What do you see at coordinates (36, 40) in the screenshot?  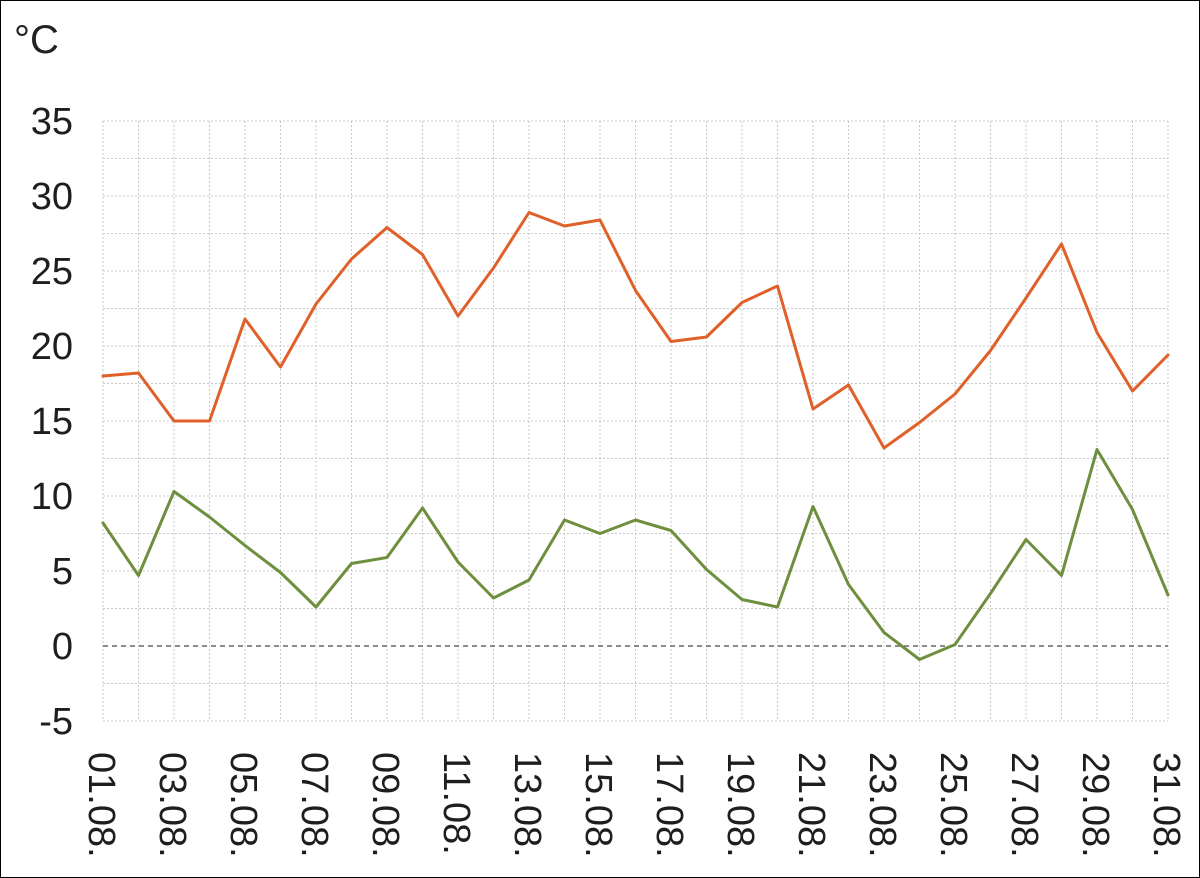 I see `unit-label: °C` at bounding box center [36, 40].